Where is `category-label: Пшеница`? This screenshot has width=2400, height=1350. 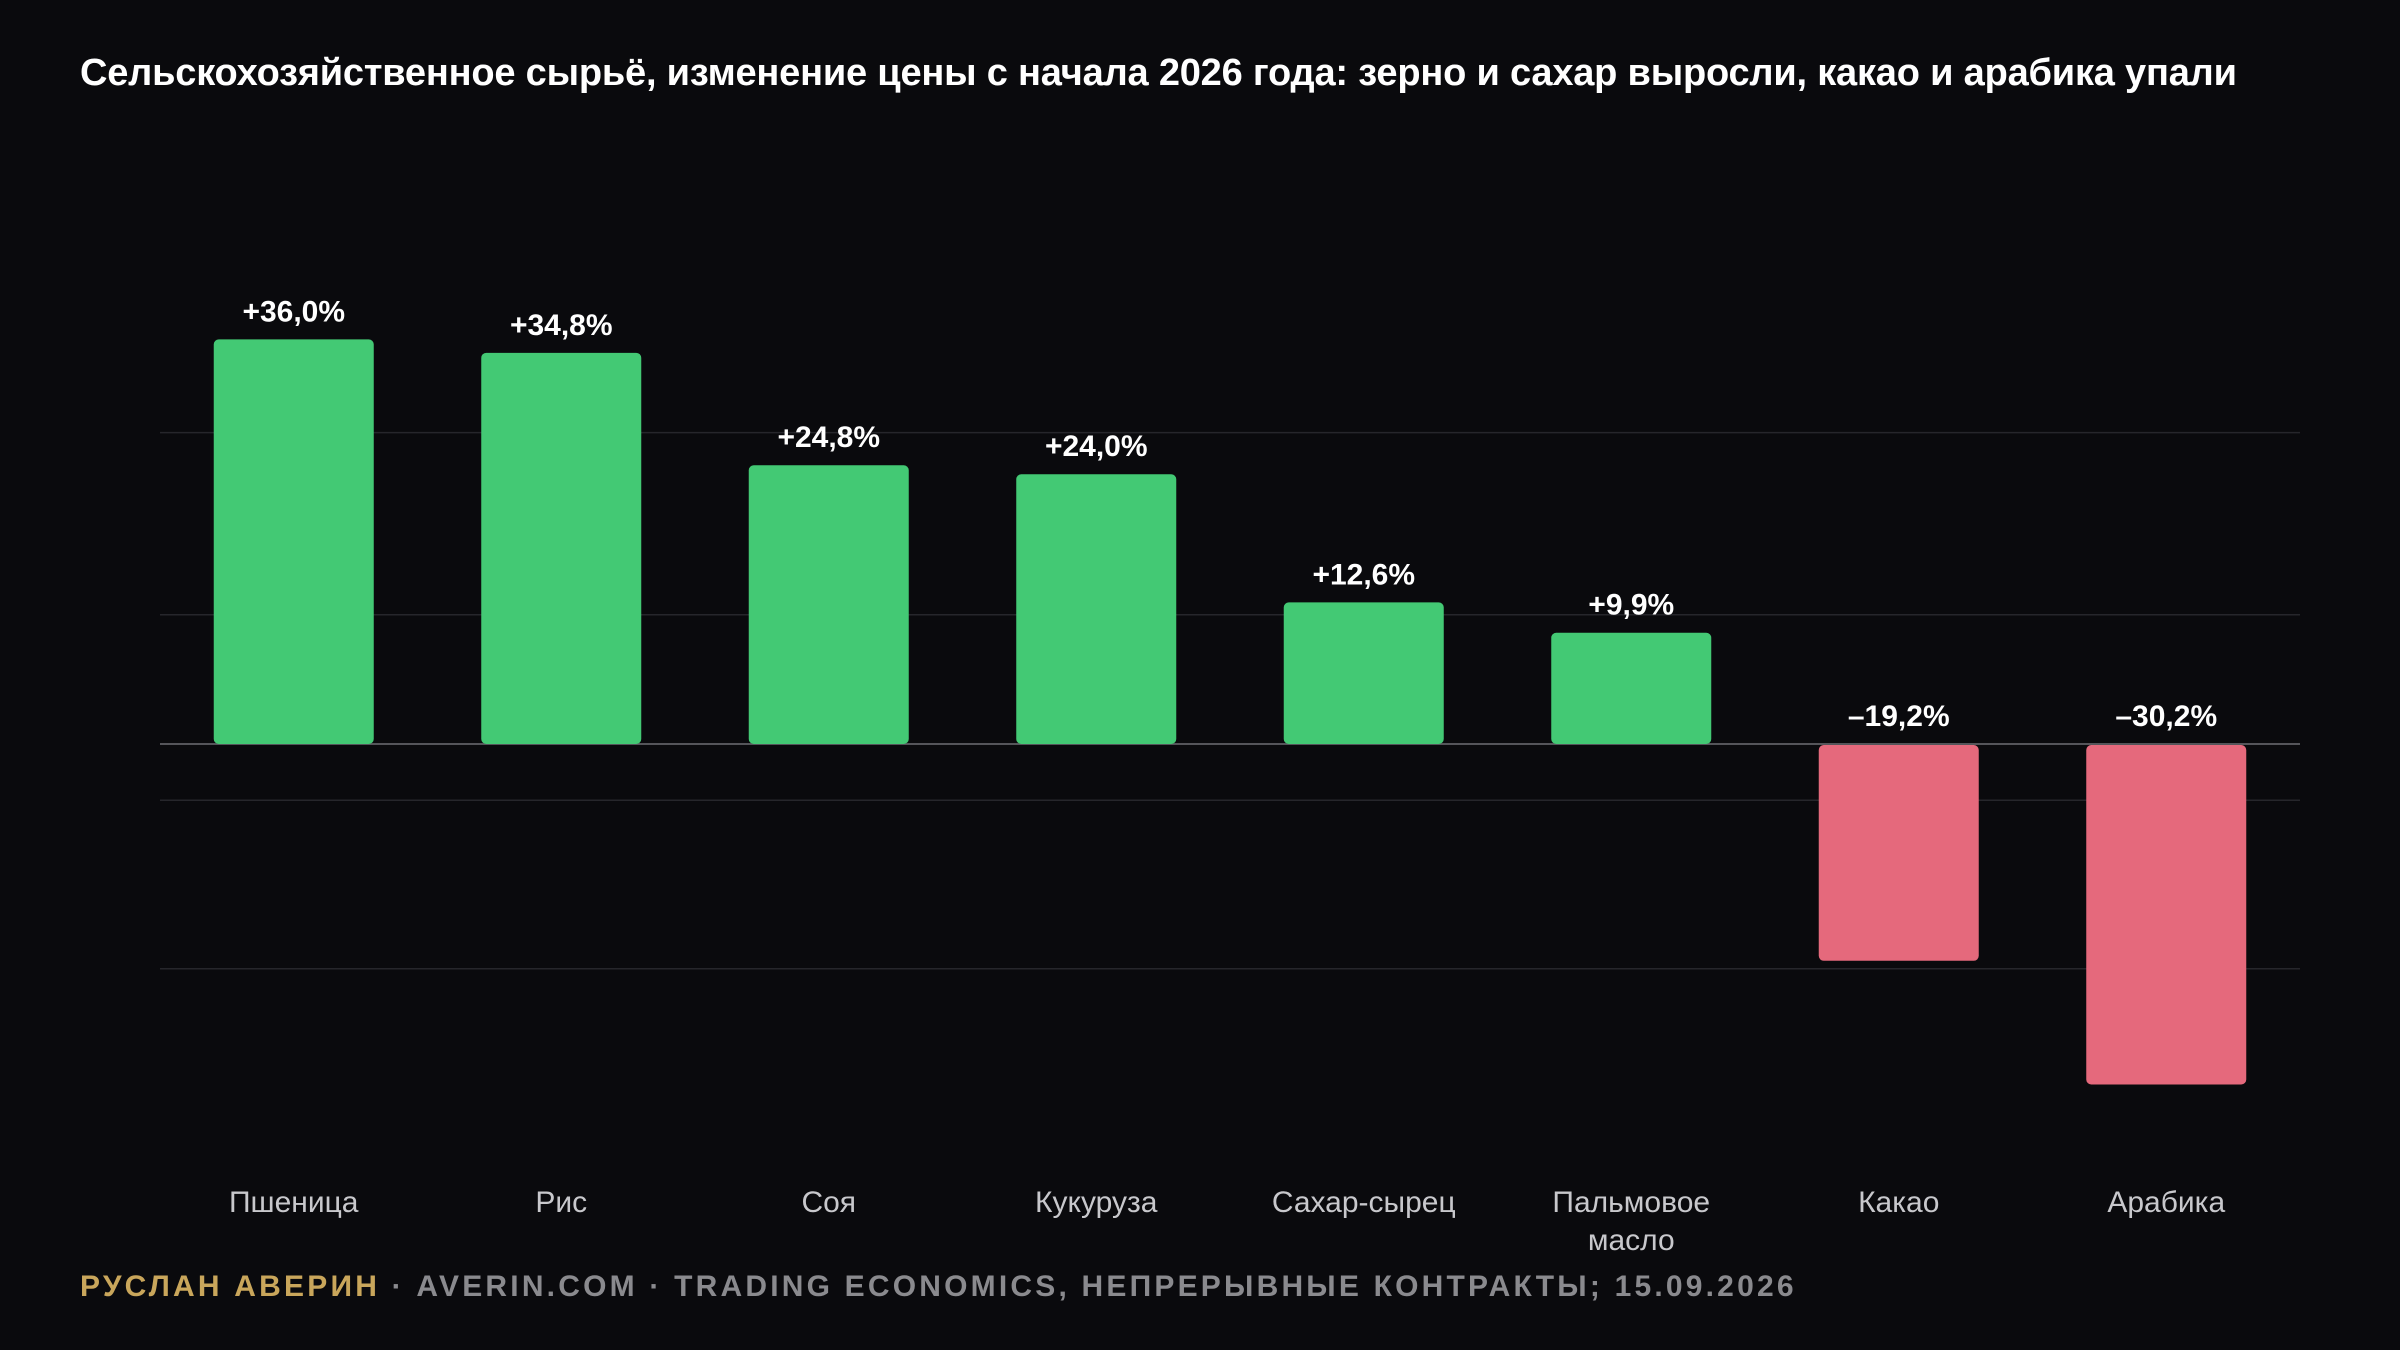
category-label: Пшеница is located at coordinates (294, 1202).